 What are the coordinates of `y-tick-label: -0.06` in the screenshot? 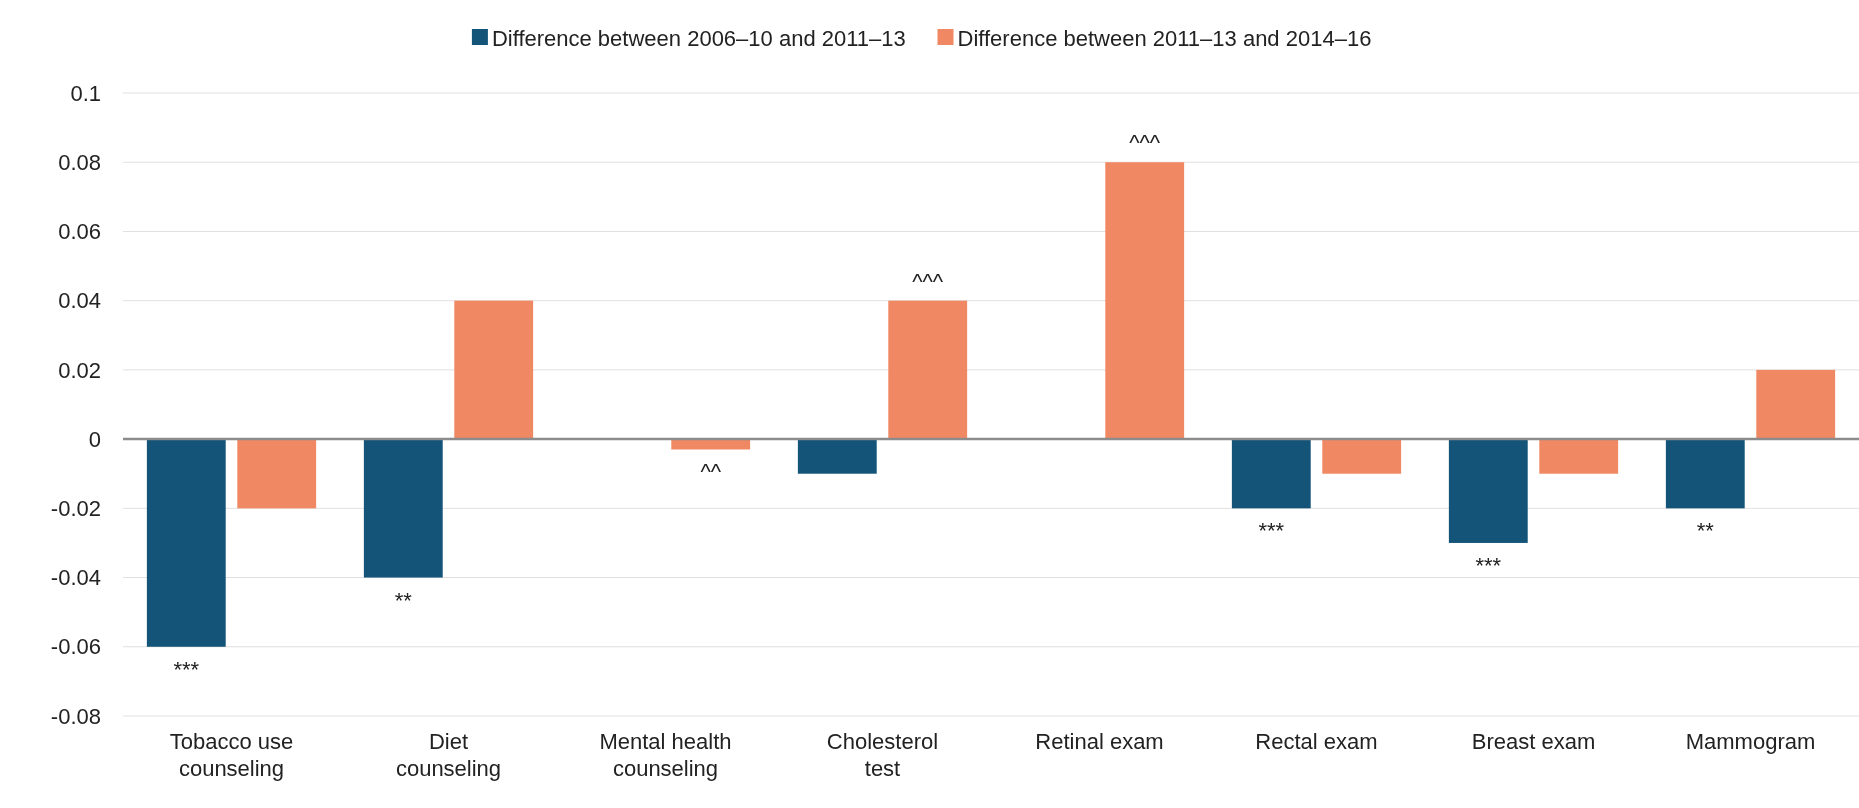 It's located at (75, 647).